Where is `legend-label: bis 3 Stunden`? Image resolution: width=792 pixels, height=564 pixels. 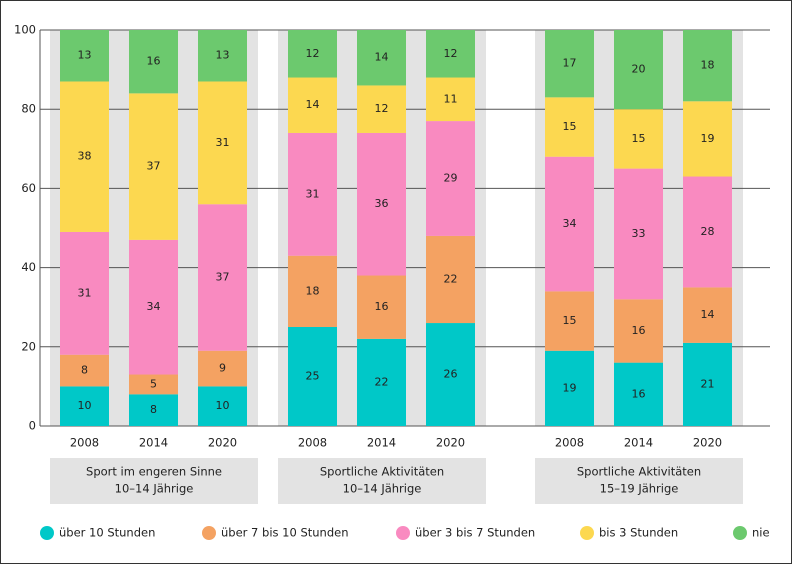 legend-label: bis 3 Stunden is located at coordinates (638, 533).